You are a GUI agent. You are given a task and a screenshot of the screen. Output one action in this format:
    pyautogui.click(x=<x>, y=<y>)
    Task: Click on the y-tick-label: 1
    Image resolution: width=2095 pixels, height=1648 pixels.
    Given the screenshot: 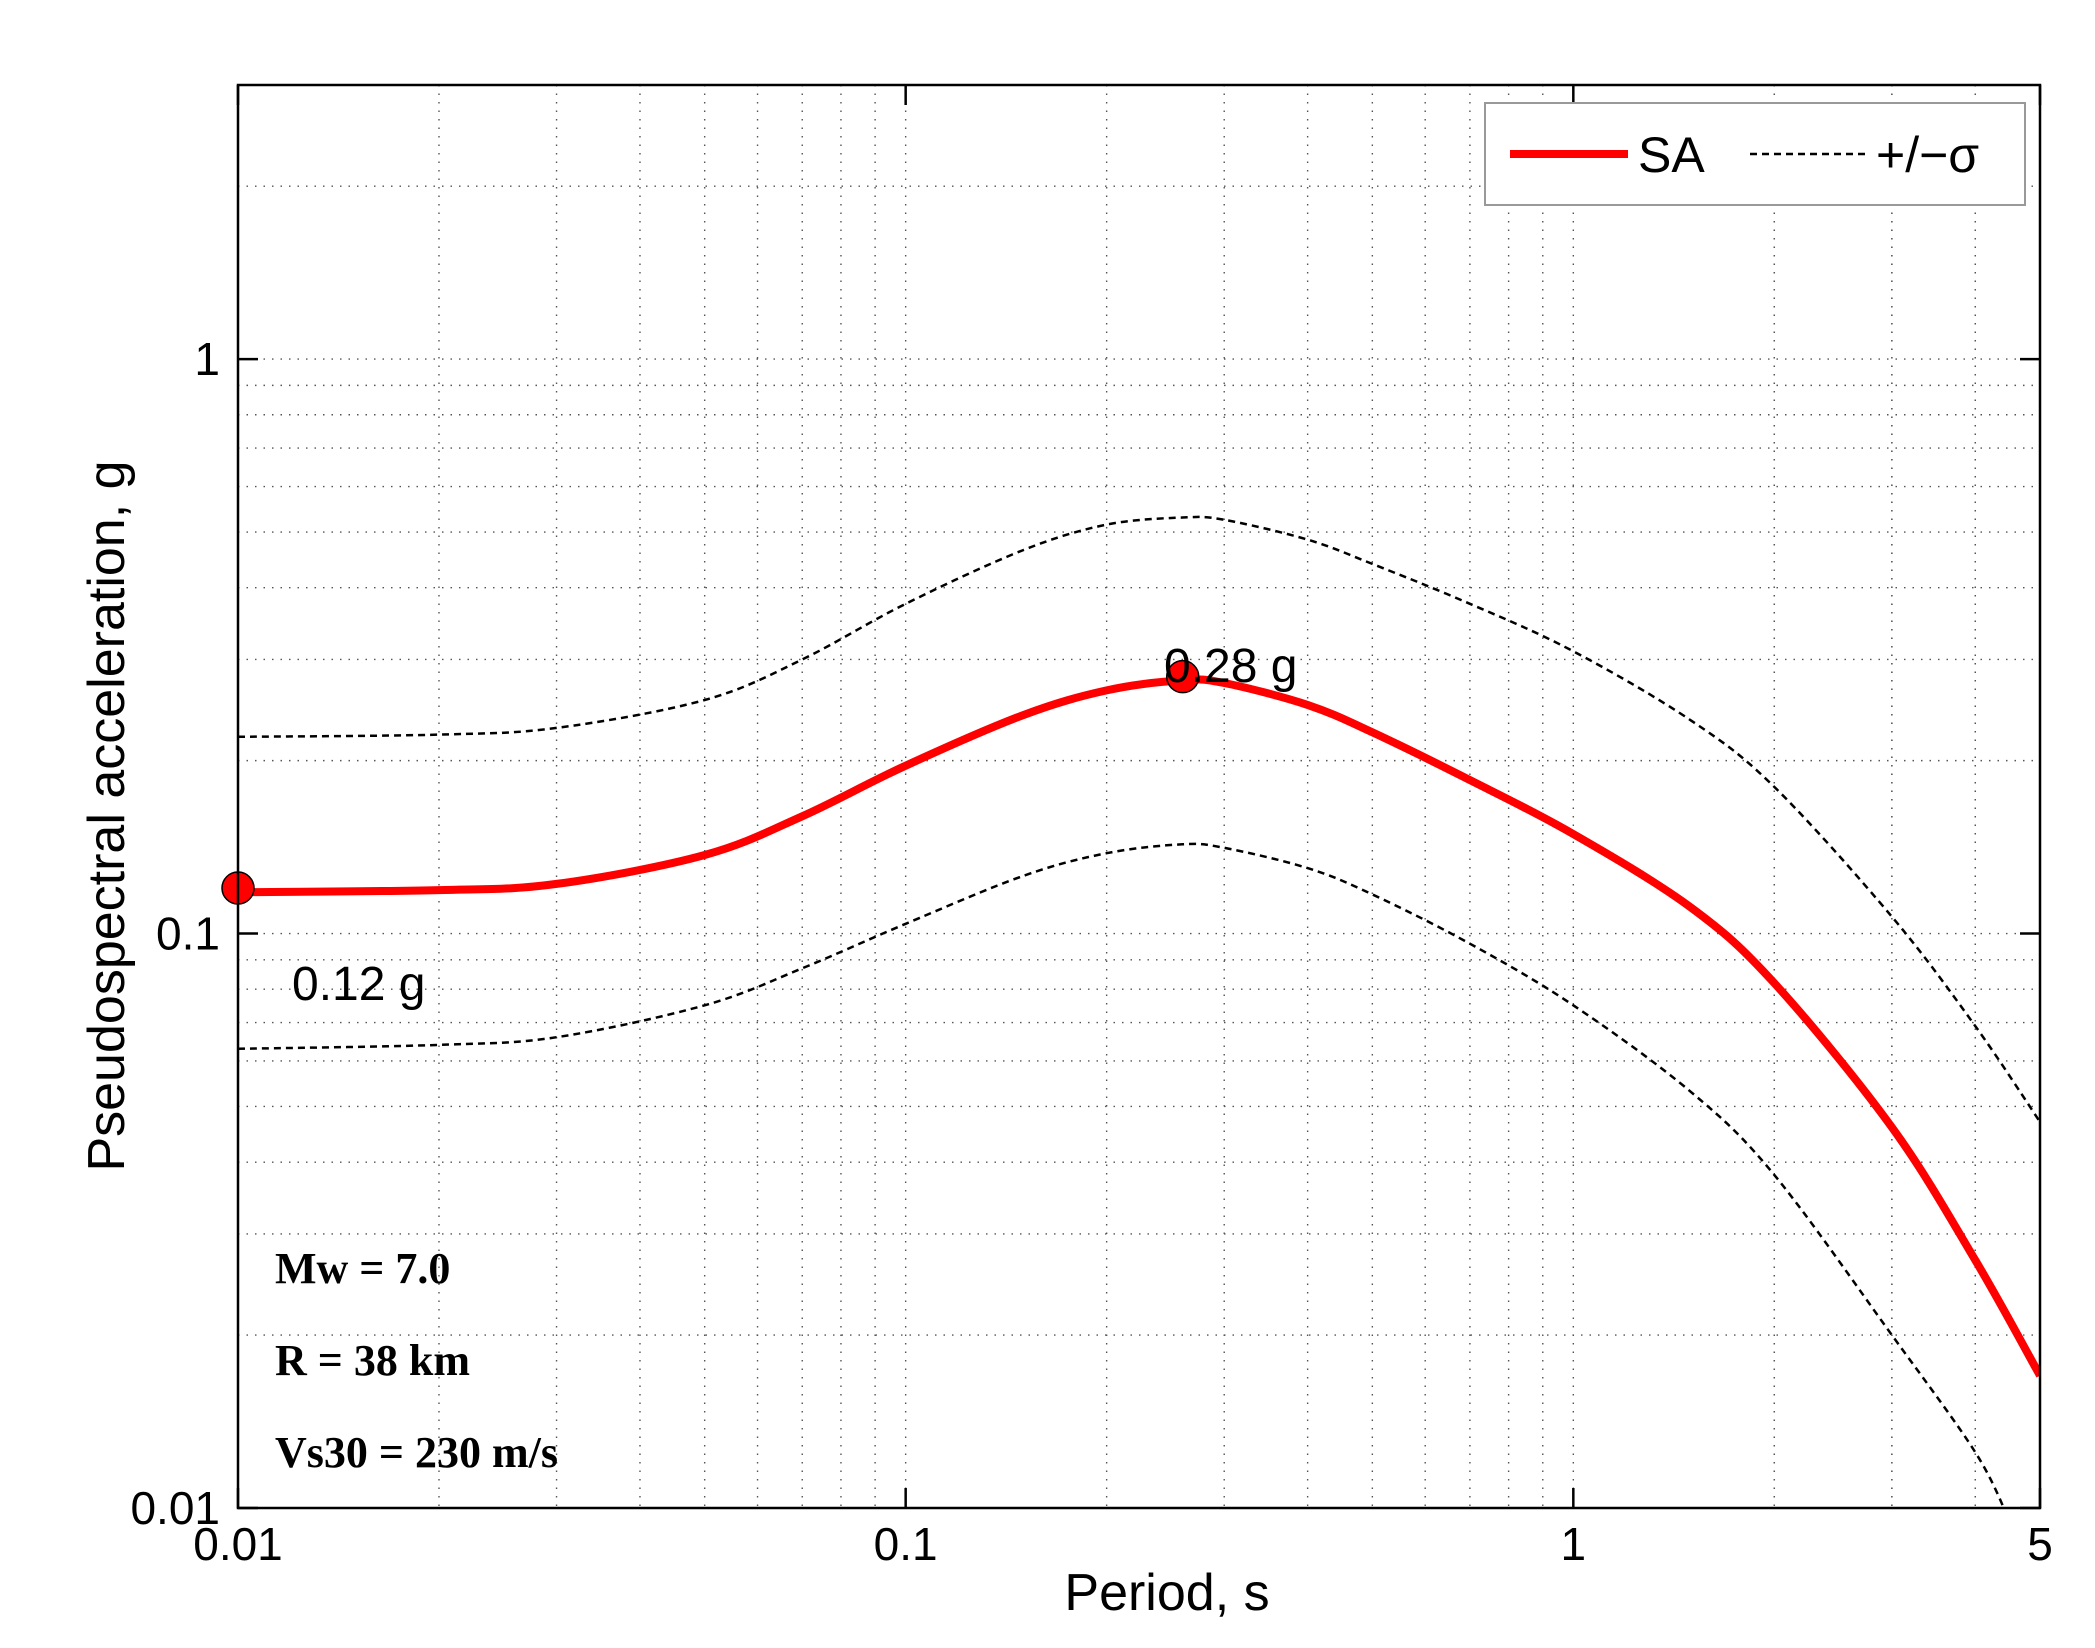 What is the action you would take?
    pyautogui.click(x=207, y=359)
    